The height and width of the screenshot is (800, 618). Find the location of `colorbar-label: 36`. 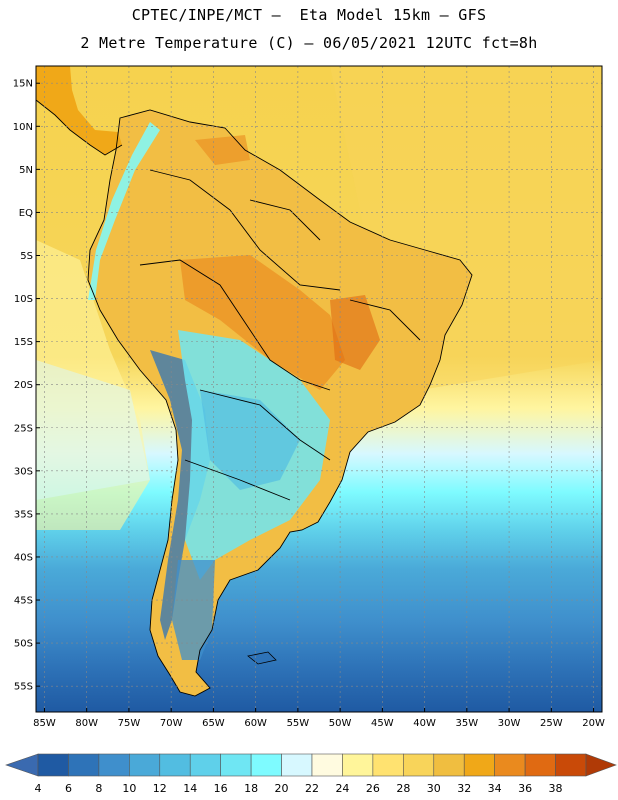

colorbar-label: 36 is located at coordinates (525, 788).